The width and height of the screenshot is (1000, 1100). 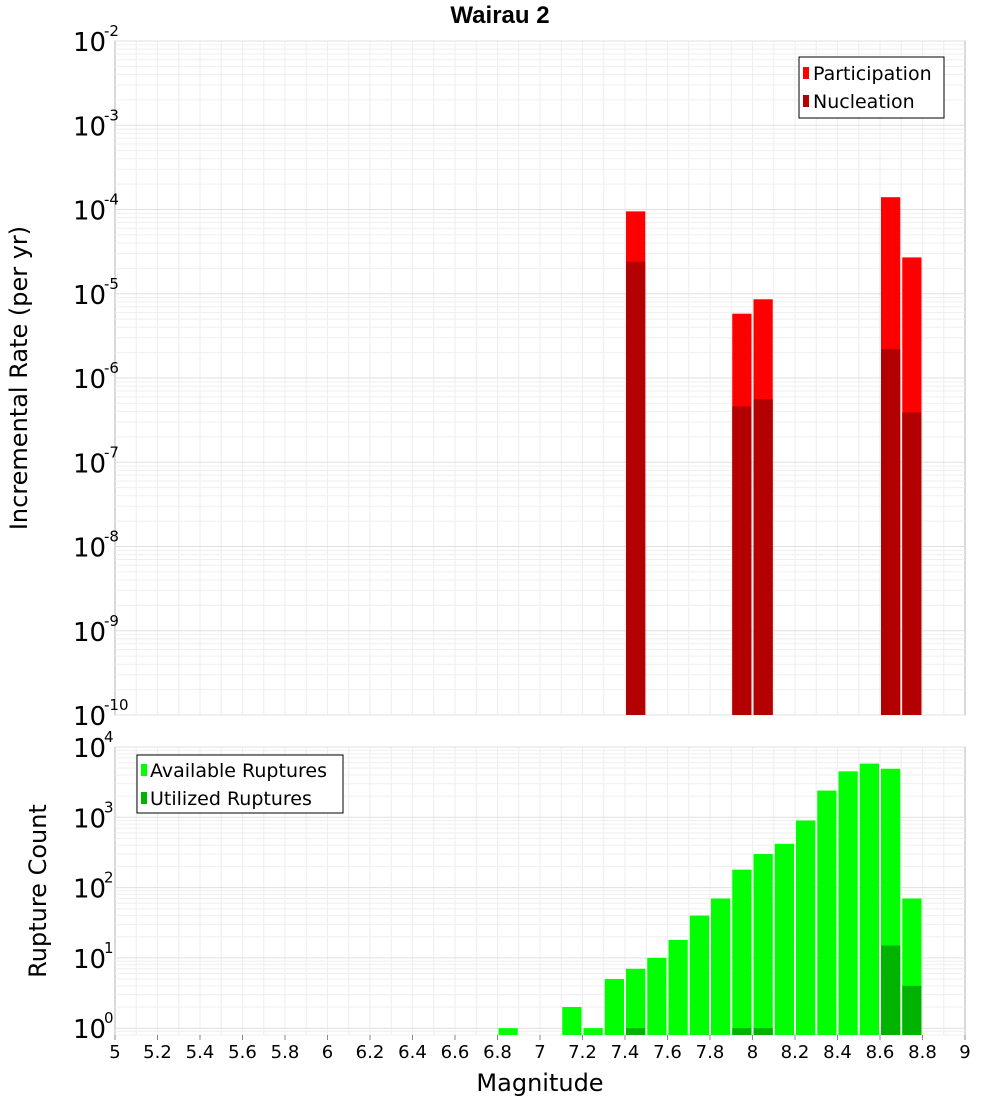 I want to click on available-legend-label: Available Ruptures, so click(x=238, y=771).